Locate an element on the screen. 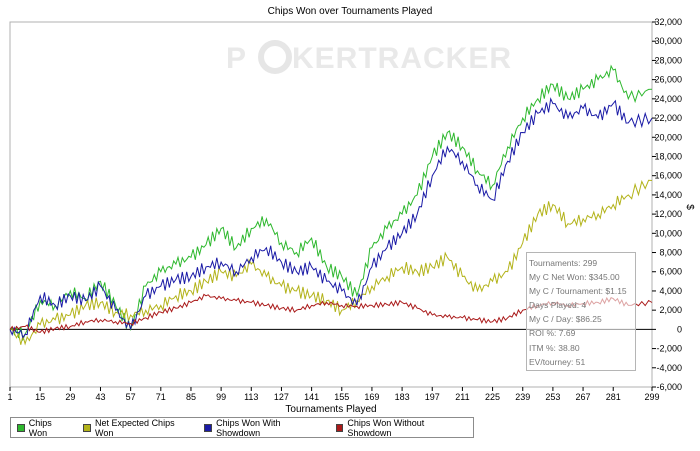 Image resolution: width=700 pixels, height=451 pixels. y-tick-label: 0 is located at coordinates (679, 329).